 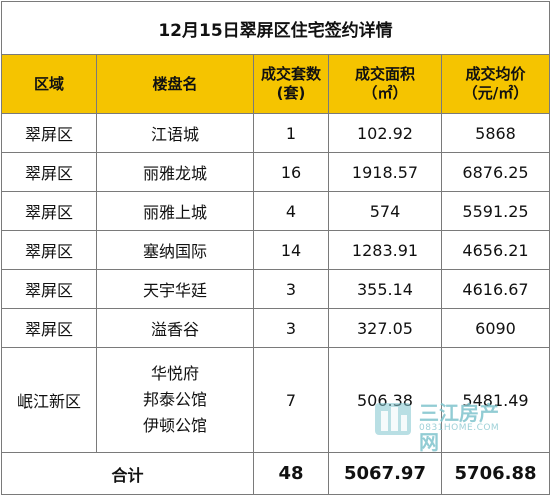 What do you see at coordinates (495, 328) in the screenshot?
I see `price-cell: 6090` at bounding box center [495, 328].